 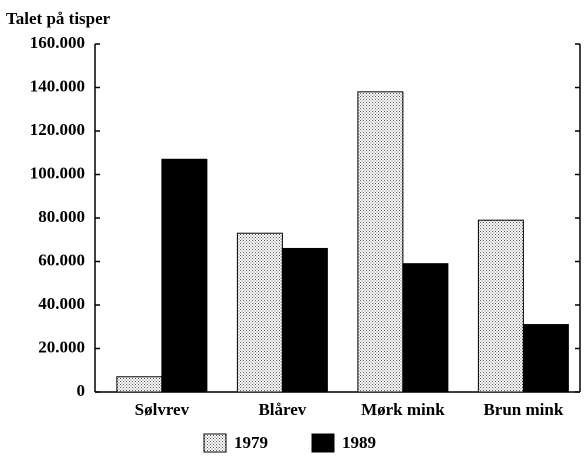 I want to click on y-tick-label: 60.000, so click(x=61, y=259).